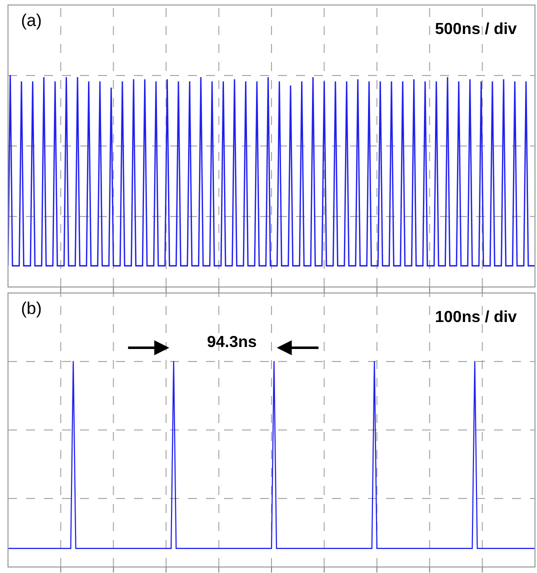 The width and height of the screenshot is (537, 573). Describe the element at coordinates (476, 317) in the screenshot. I see `text: 100ns / div` at that location.